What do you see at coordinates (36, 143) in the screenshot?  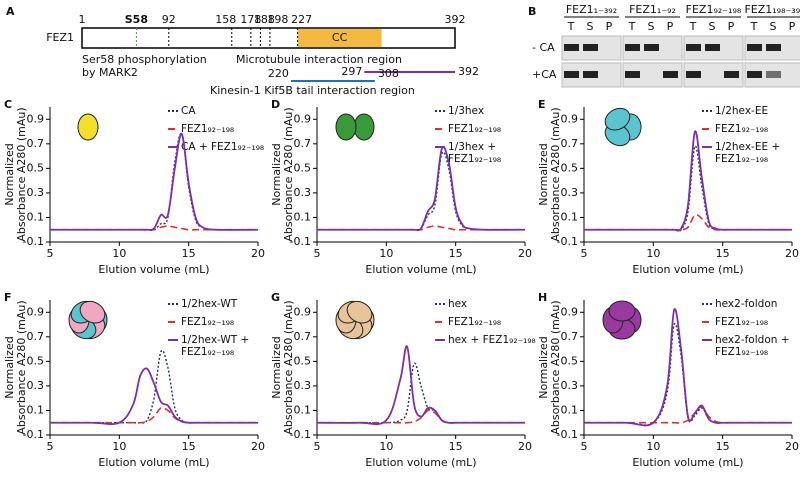 I see `y-tick-label: 0.7` at bounding box center [36, 143].